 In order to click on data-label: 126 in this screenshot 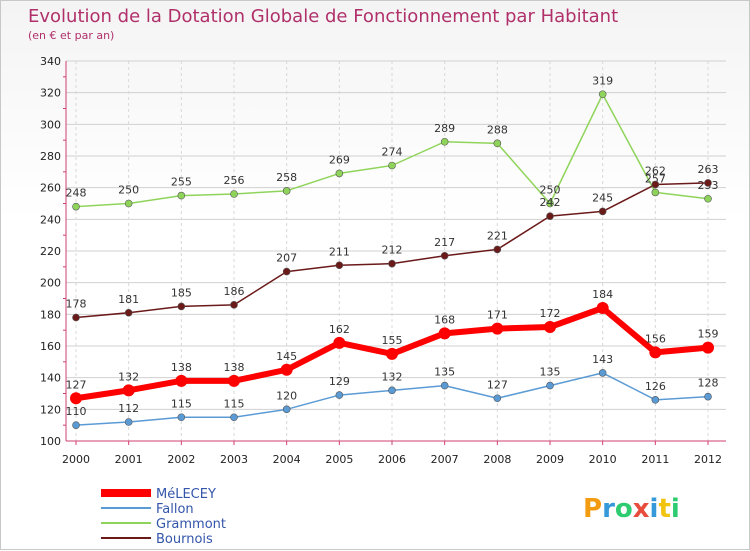, I will do `click(655, 386)`.